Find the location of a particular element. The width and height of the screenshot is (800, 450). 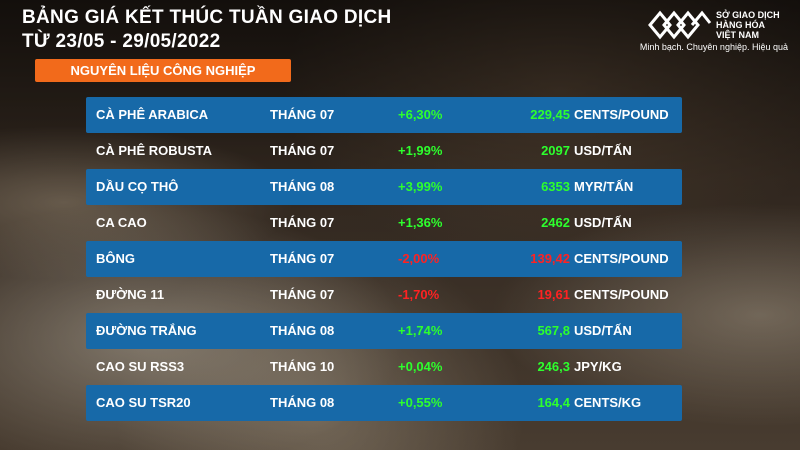

closing-price: 246,3 is located at coordinates (553, 366).